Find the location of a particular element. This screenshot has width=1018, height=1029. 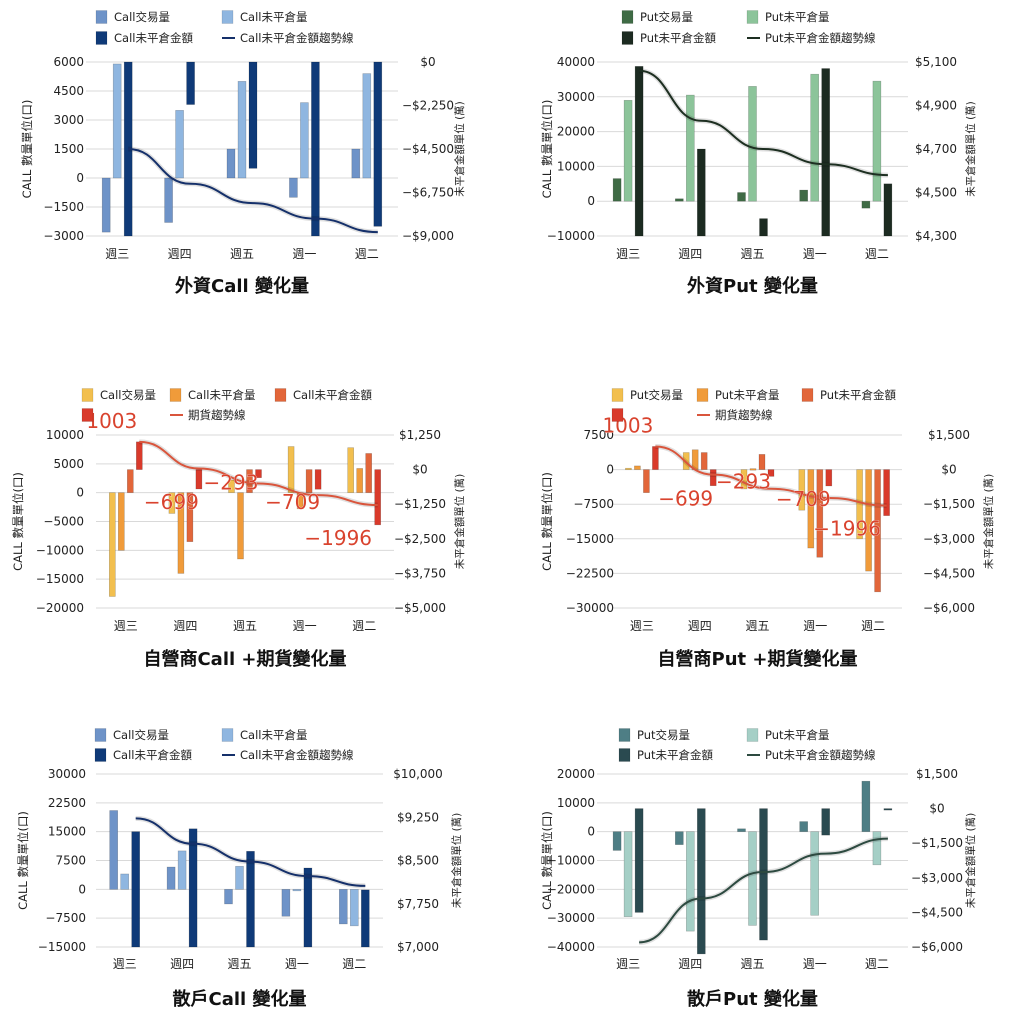

y2-tick-label: −$9,000 is located at coordinates (428, 236).